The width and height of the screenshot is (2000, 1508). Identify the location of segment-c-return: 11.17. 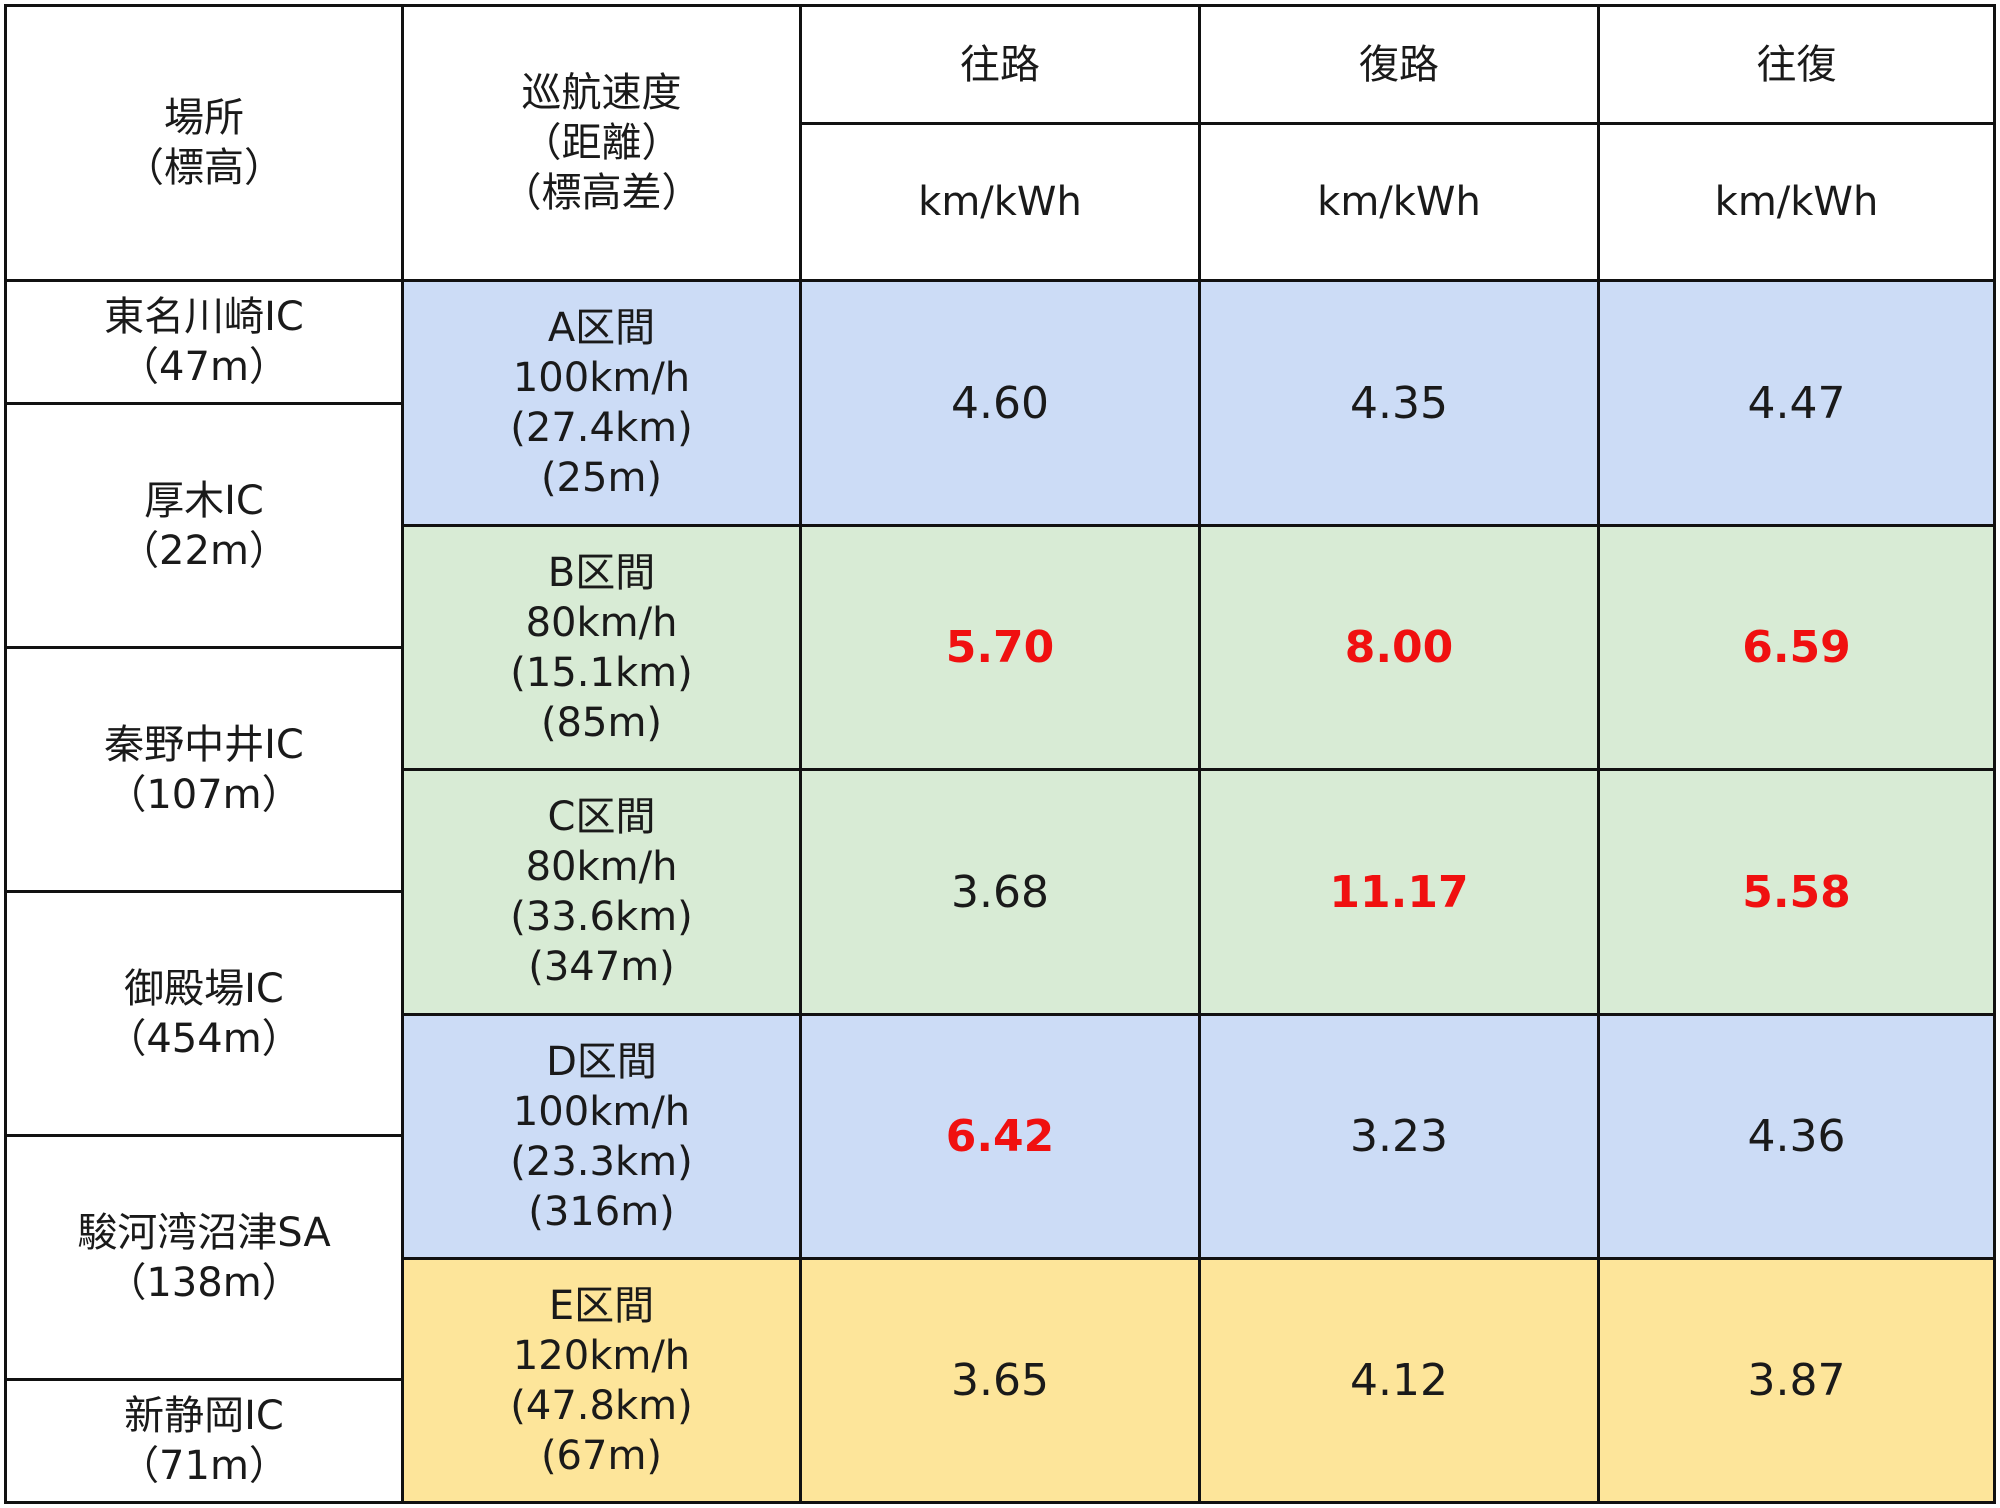
(1399, 892).